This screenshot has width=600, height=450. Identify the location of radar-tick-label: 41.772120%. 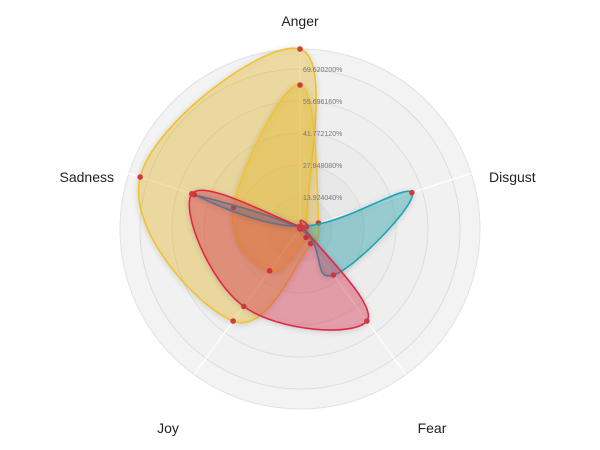
(322, 134).